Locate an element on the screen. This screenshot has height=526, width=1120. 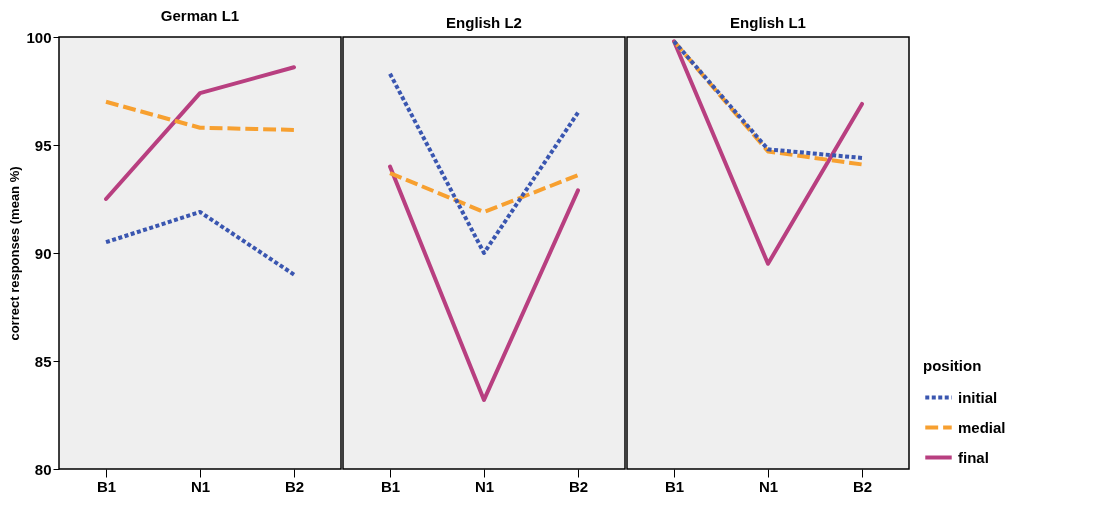
y-tick-label: 80 is located at coordinates (43, 469).